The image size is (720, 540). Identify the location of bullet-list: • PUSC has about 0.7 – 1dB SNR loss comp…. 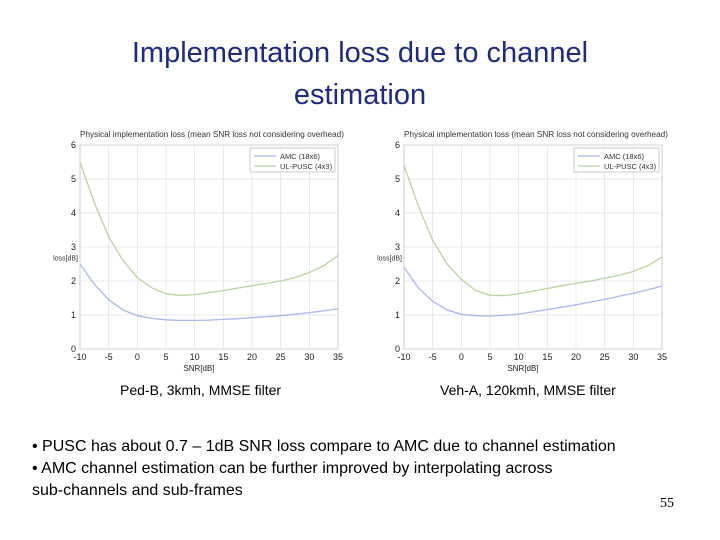
(367, 469).